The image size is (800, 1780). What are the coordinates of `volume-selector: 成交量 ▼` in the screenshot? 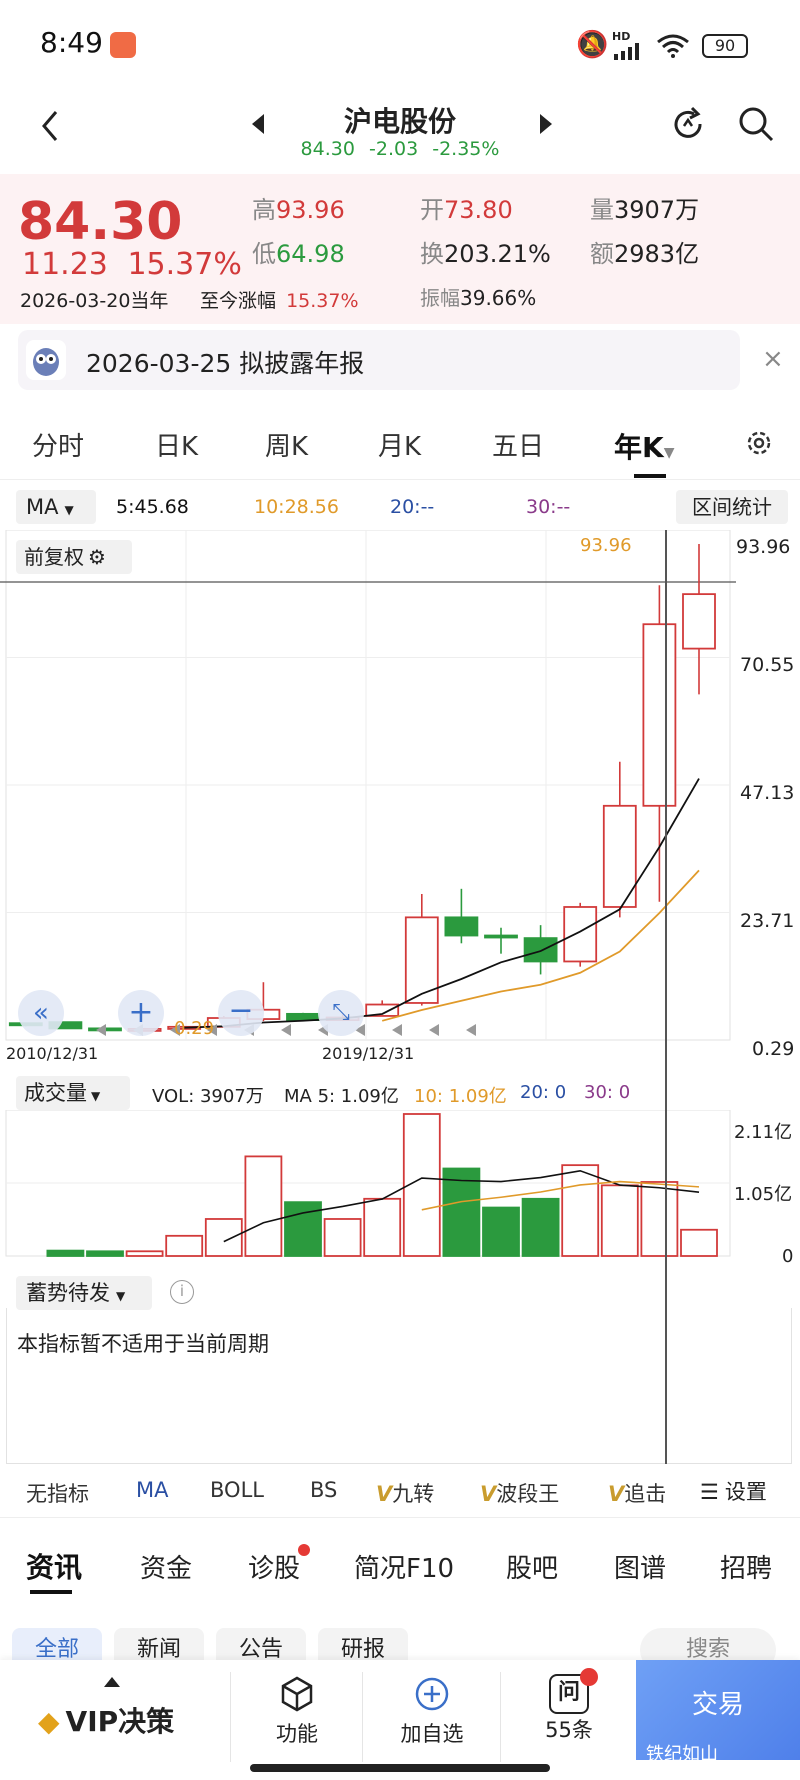 It's located at (73, 1093).